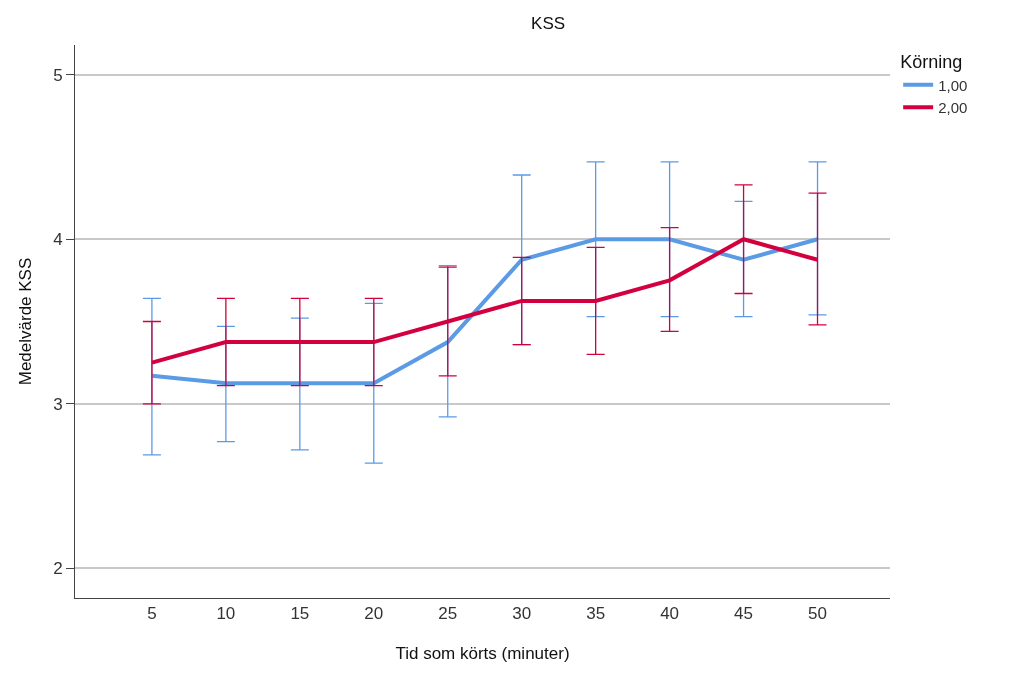  I want to click on x-axis-title: Tid som körts (minuter), so click(482, 653).